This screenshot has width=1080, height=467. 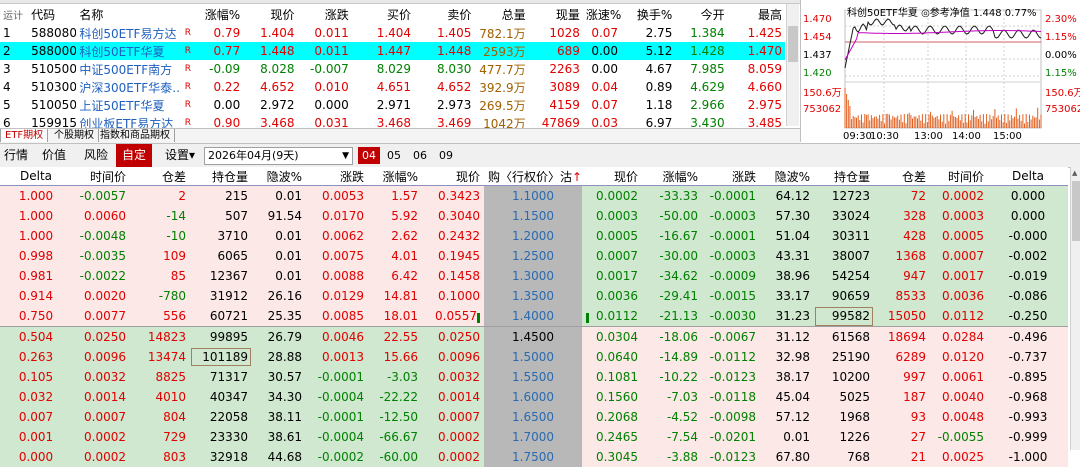 I want to click on call-cell: 0.1945, so click(x=453, y=256).